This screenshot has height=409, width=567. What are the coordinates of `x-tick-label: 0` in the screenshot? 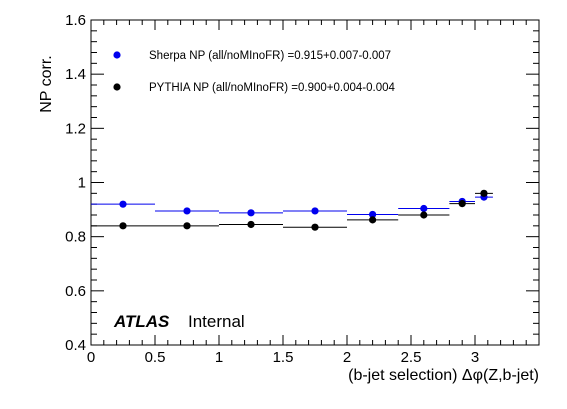 It's located at (91, 357).